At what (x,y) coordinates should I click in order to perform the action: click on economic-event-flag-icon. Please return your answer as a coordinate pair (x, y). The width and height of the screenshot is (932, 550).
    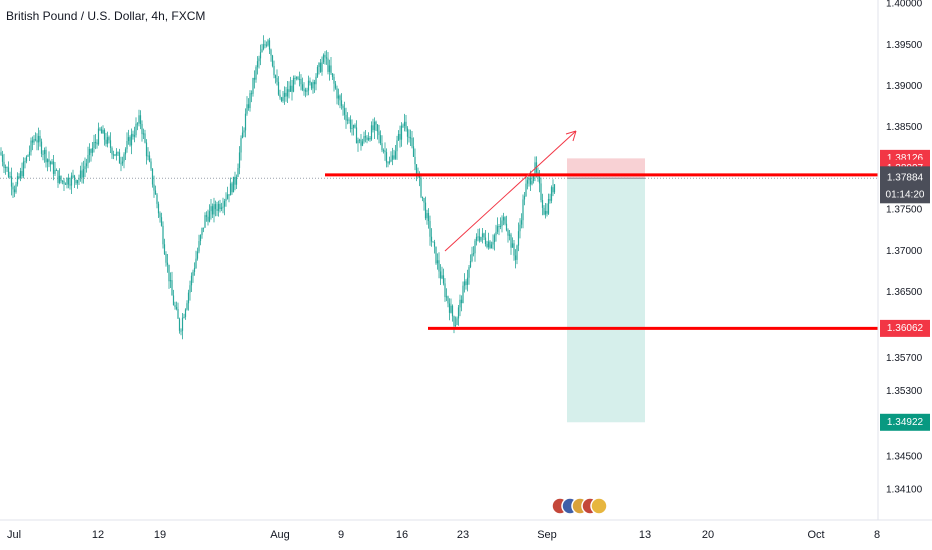
    Looking at the image, I should click on (599, 506).